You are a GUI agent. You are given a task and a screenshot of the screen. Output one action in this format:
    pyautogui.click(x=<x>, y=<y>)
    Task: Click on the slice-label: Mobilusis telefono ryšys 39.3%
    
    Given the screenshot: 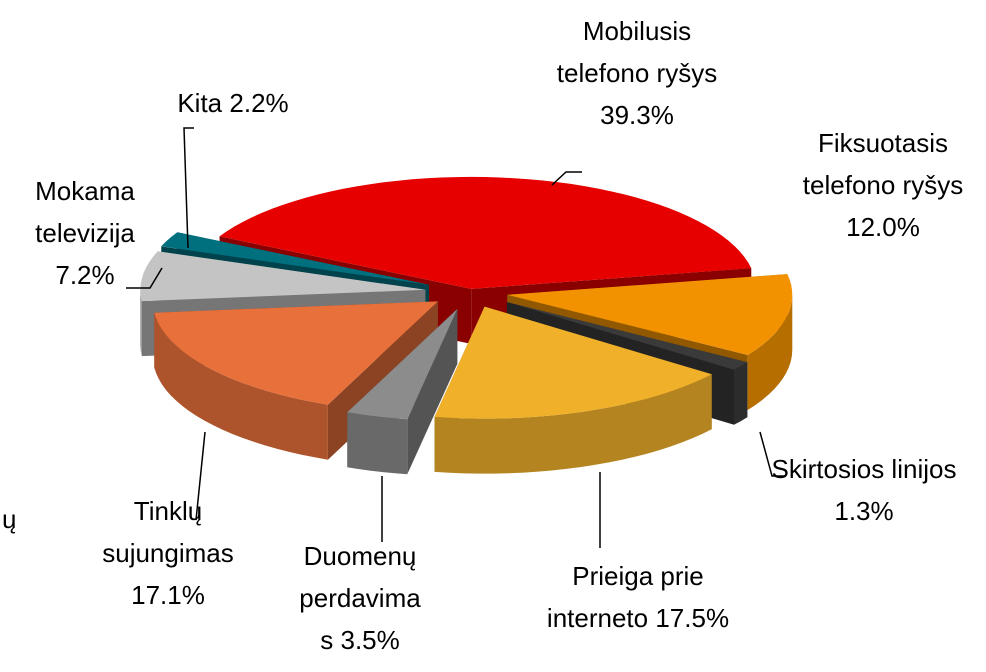 What is the action you would take?
    pyautogui.click(x=637, y=73)
    